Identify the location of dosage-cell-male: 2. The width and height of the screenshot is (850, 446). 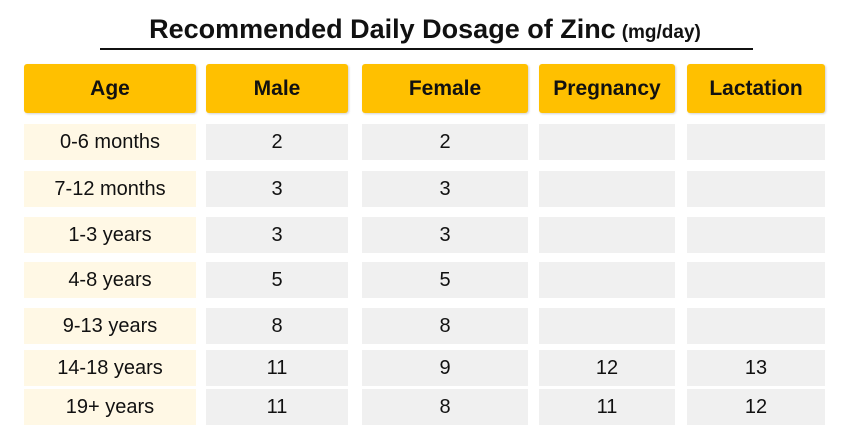
(277, 142).